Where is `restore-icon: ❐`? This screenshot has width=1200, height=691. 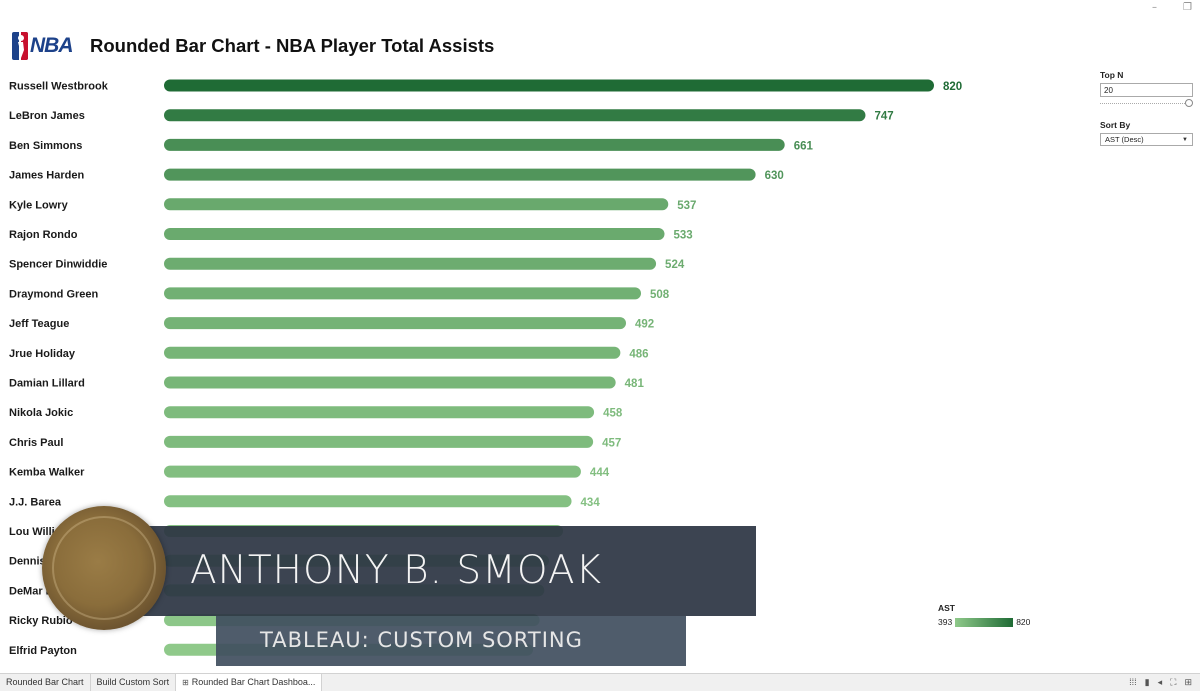
restore-icon: ❐ is located at coordinates (1187, 7).